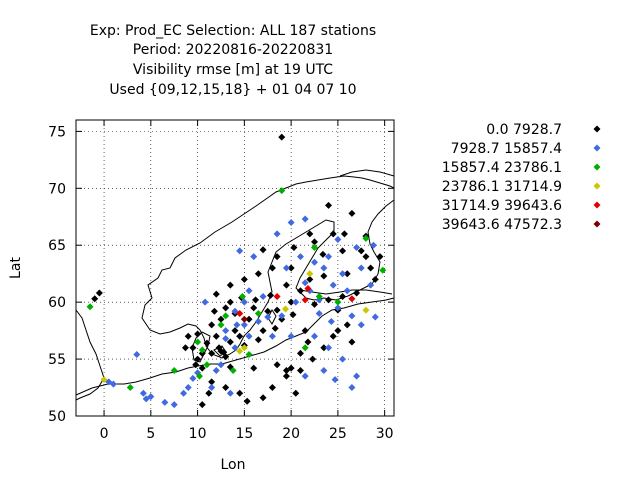 This screenshot has width=640, height=480. What do you see at coordinates (57, 417) in the screenshot?
I see `y-tick-label: 50` at bounding box center [57, 417].